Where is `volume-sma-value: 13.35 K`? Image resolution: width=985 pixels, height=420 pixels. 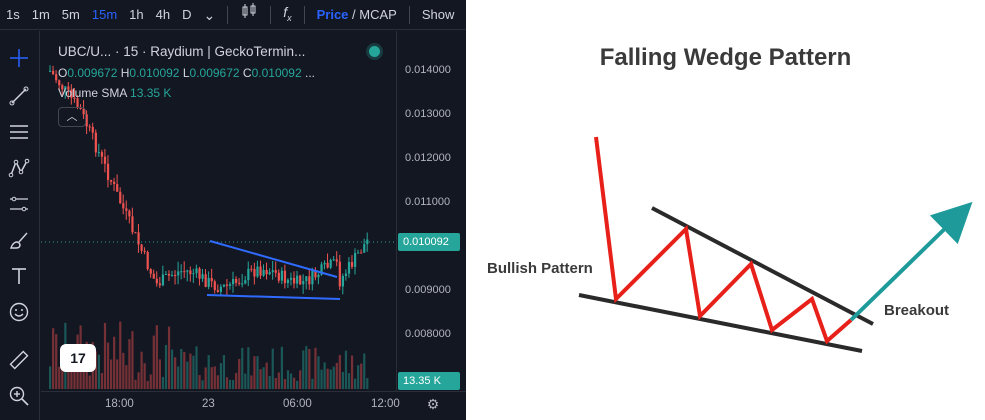 volume-sma-value: 13.35 K is located at coordinates (151, 93).